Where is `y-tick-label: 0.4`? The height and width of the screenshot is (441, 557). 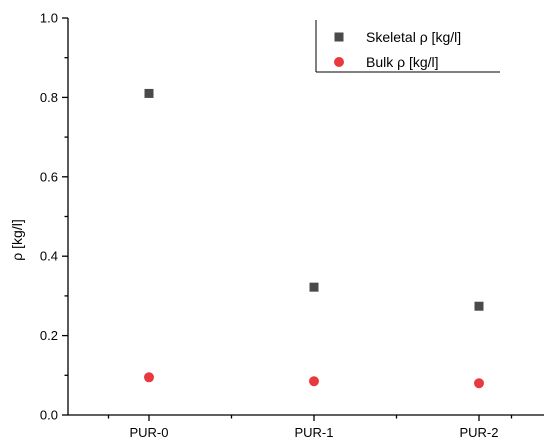
y-tick-label: 0.4 is located at coordinates (49, 256).